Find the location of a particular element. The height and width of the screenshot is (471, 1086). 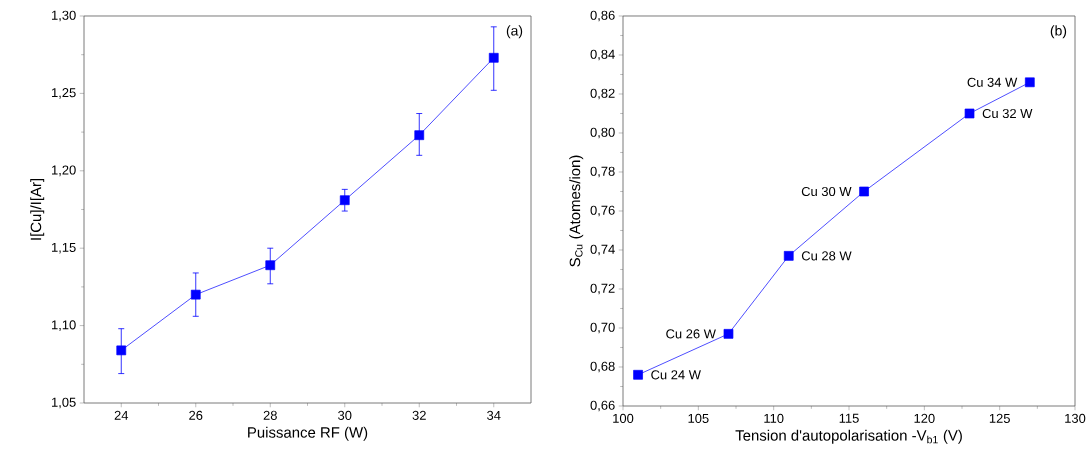

x-tick-label: 32 is located at coordinates (419, 415).